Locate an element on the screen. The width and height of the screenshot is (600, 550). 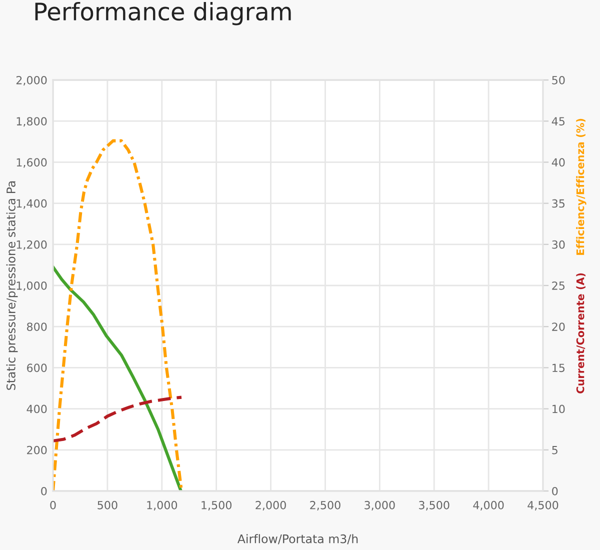
y-tick-label: 800 is located at coordinates (36, 326).